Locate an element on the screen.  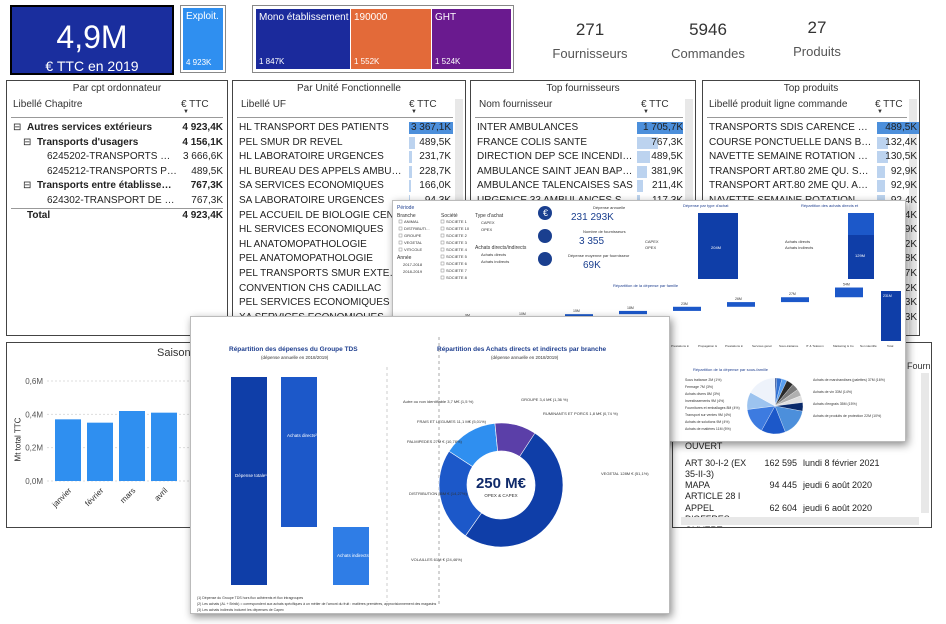
fourn-row: INTER AMBULANCES 1 705,7K is located at coordinates (579, 128).